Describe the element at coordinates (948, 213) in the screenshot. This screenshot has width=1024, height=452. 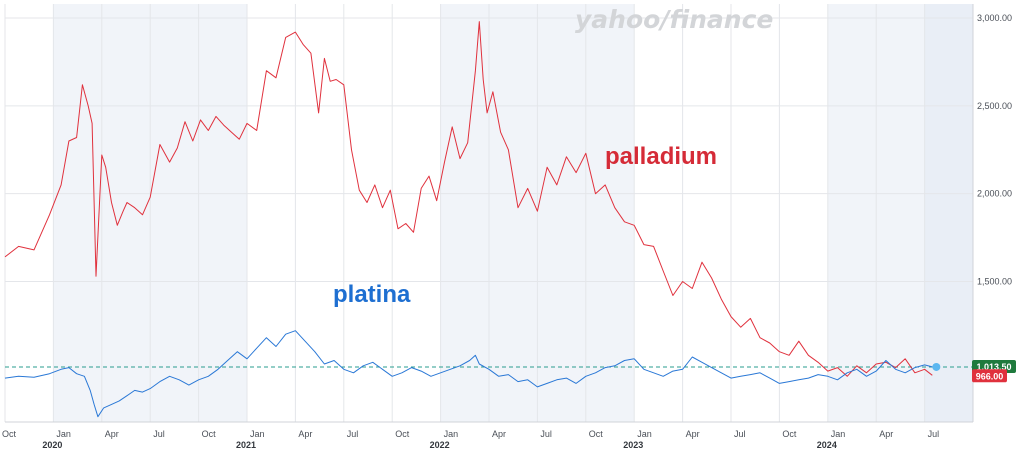
I see `future-region` at that location.